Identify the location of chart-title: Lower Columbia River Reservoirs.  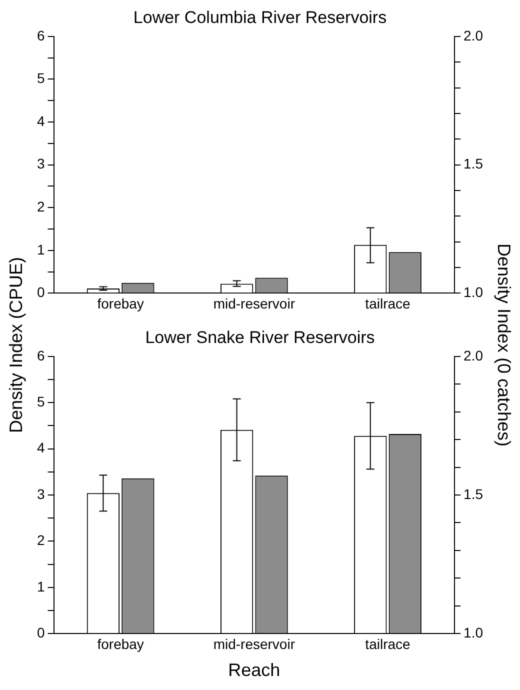
(260, 17).